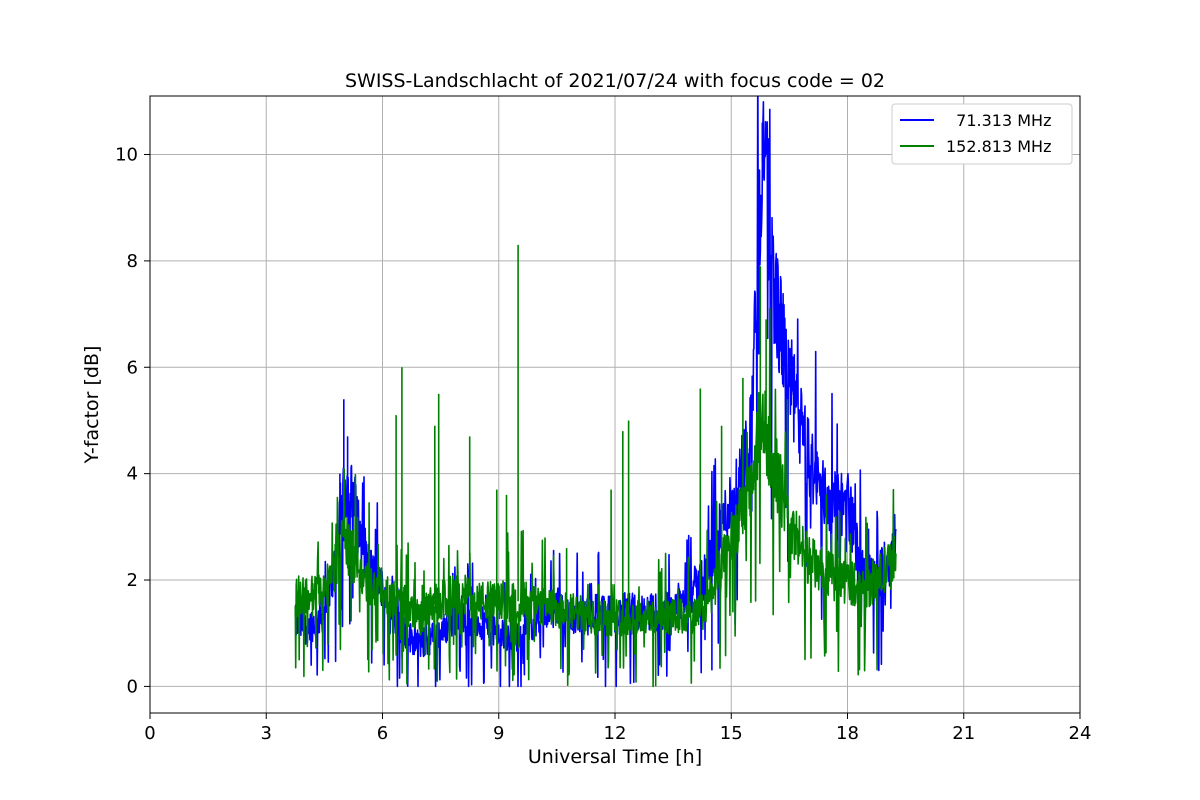  Describe the element at coordinates (847, 733) in the screenshot. I see `x-tick-label: 18` at that location.